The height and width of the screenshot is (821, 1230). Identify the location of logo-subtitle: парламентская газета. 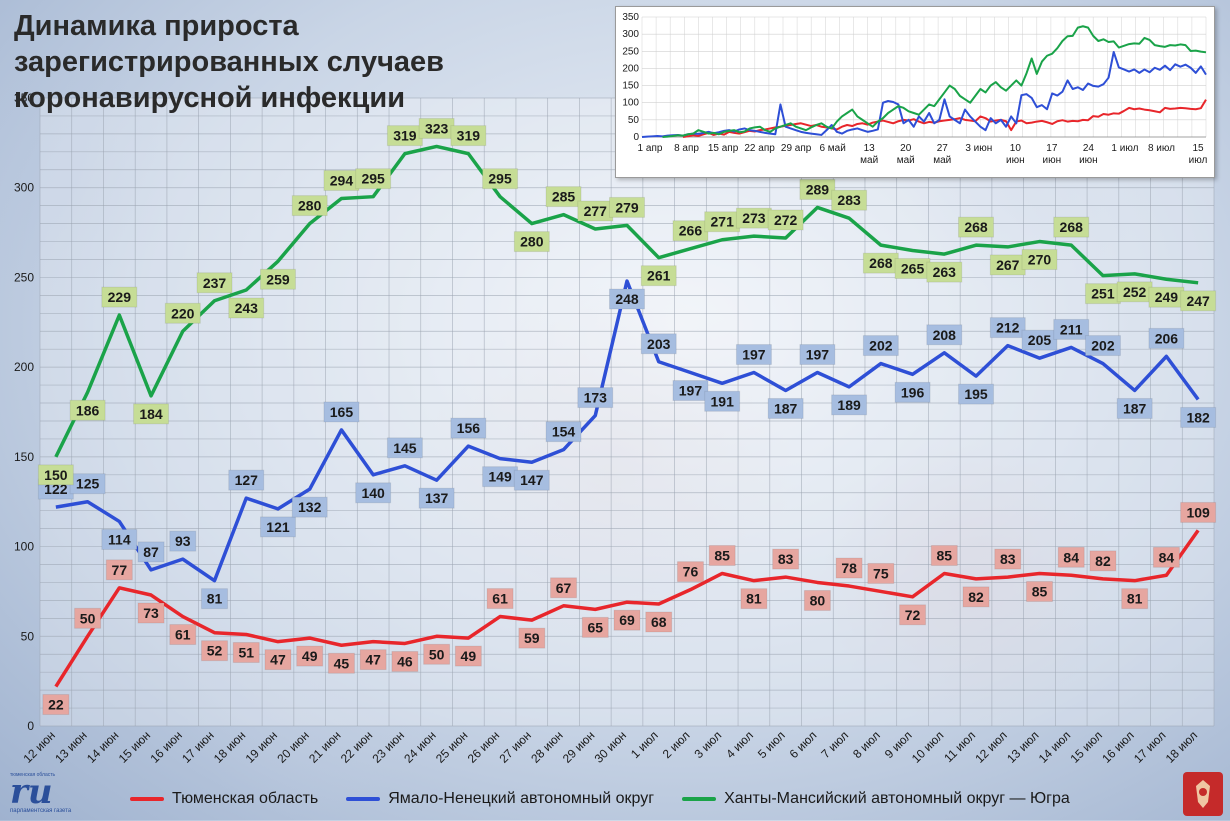
(41, 811).